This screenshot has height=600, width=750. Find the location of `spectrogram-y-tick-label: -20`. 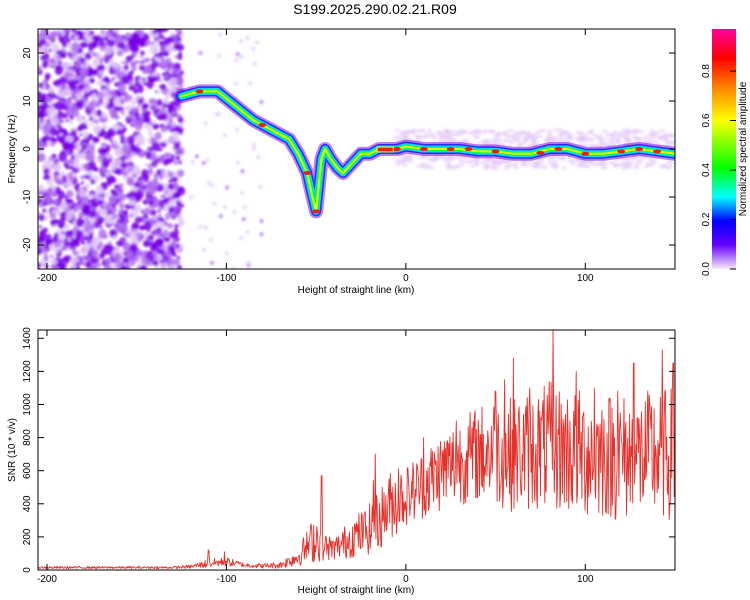

spectrogram-y-tick-label: -20 is located at coordinates (27, 244).